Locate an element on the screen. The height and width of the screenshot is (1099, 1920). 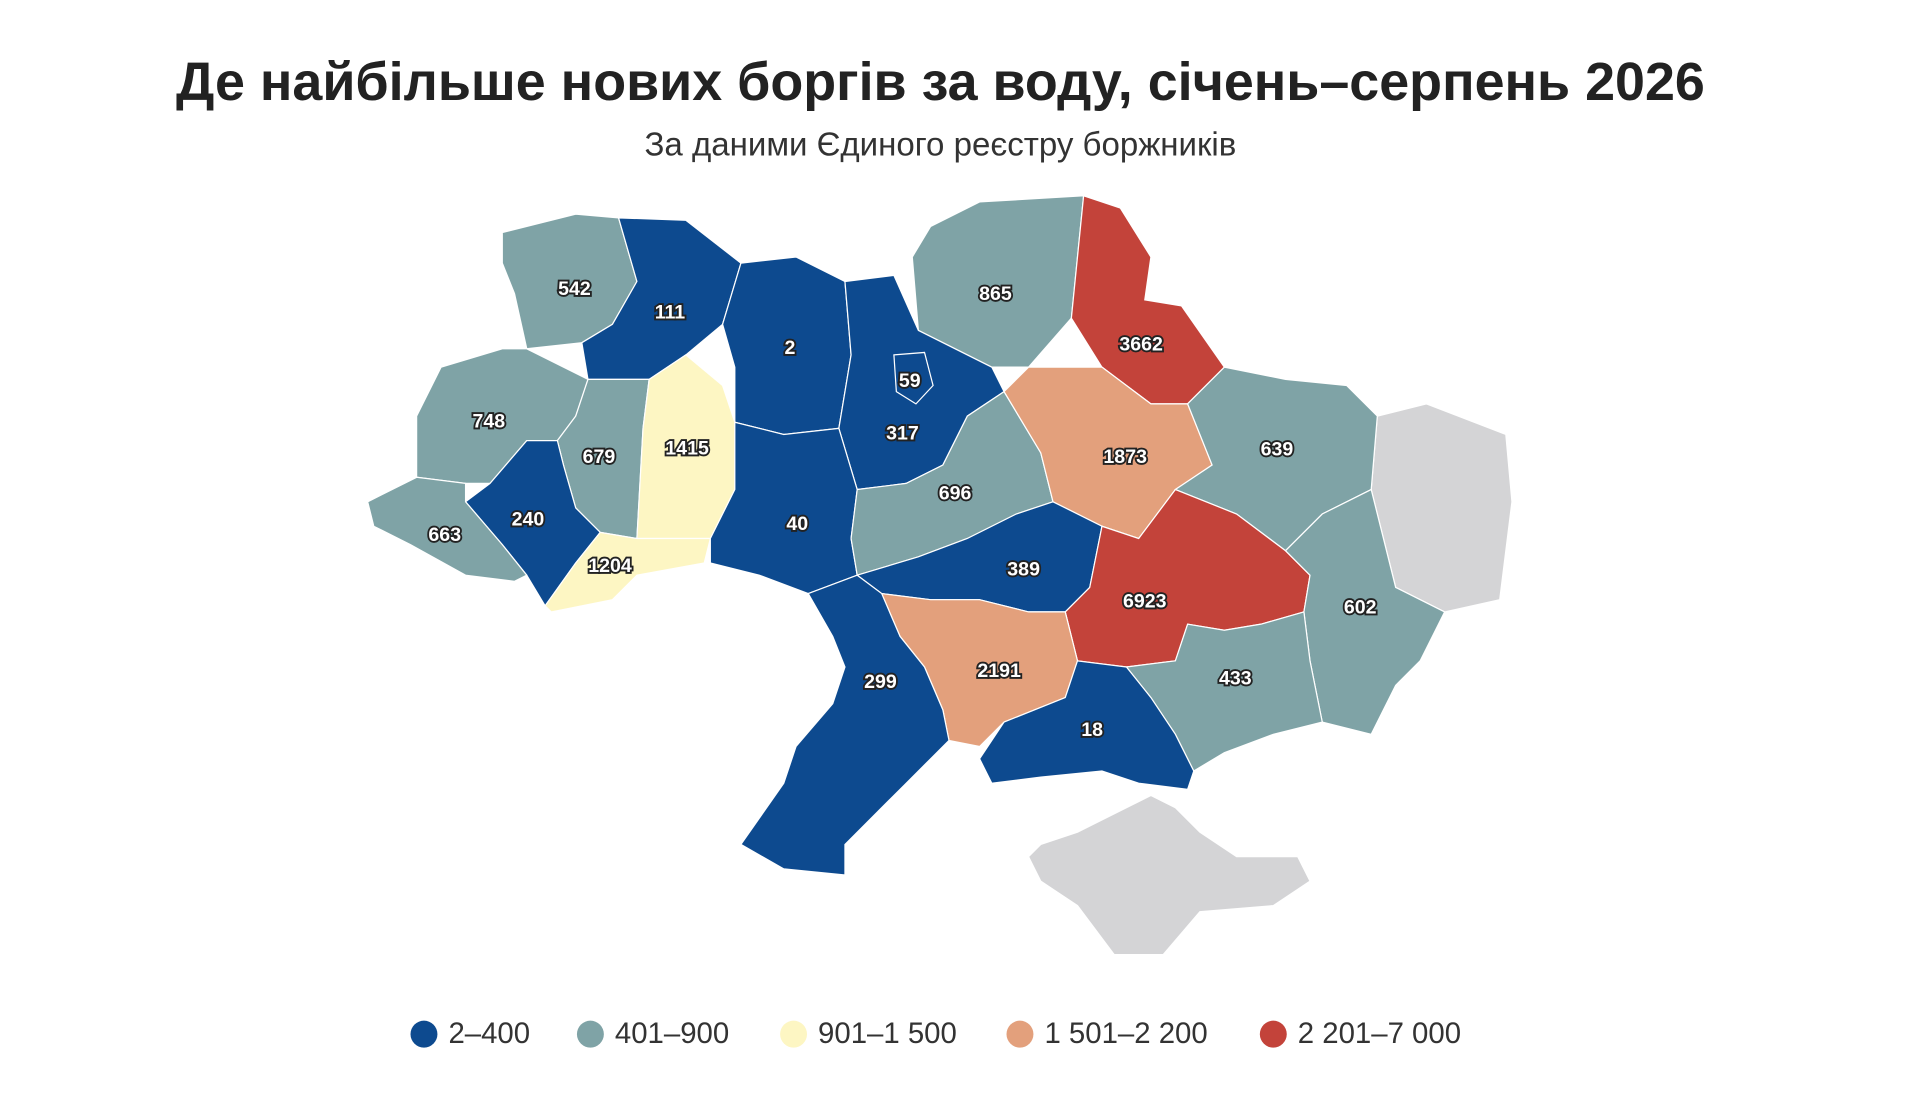
no-data-region is located at coordinates (1169, 875).